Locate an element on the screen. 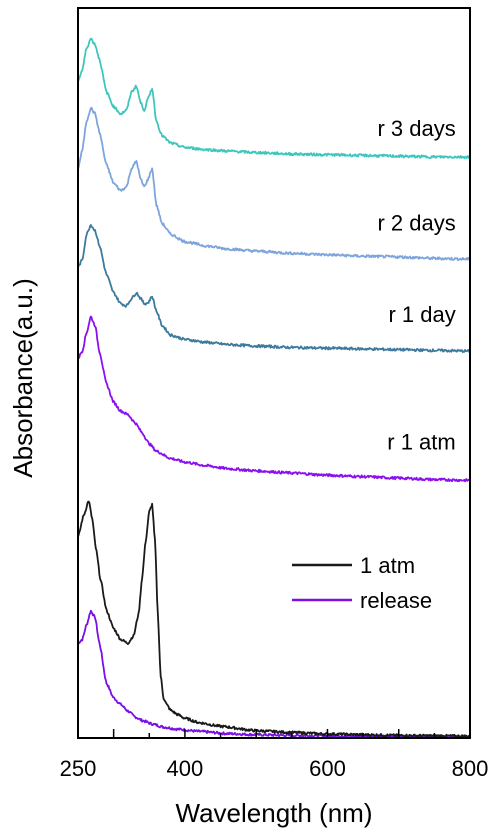 The height and width of the screenshot is (837, 500). legend: 1 atm release is located at coordinates (362, 583).